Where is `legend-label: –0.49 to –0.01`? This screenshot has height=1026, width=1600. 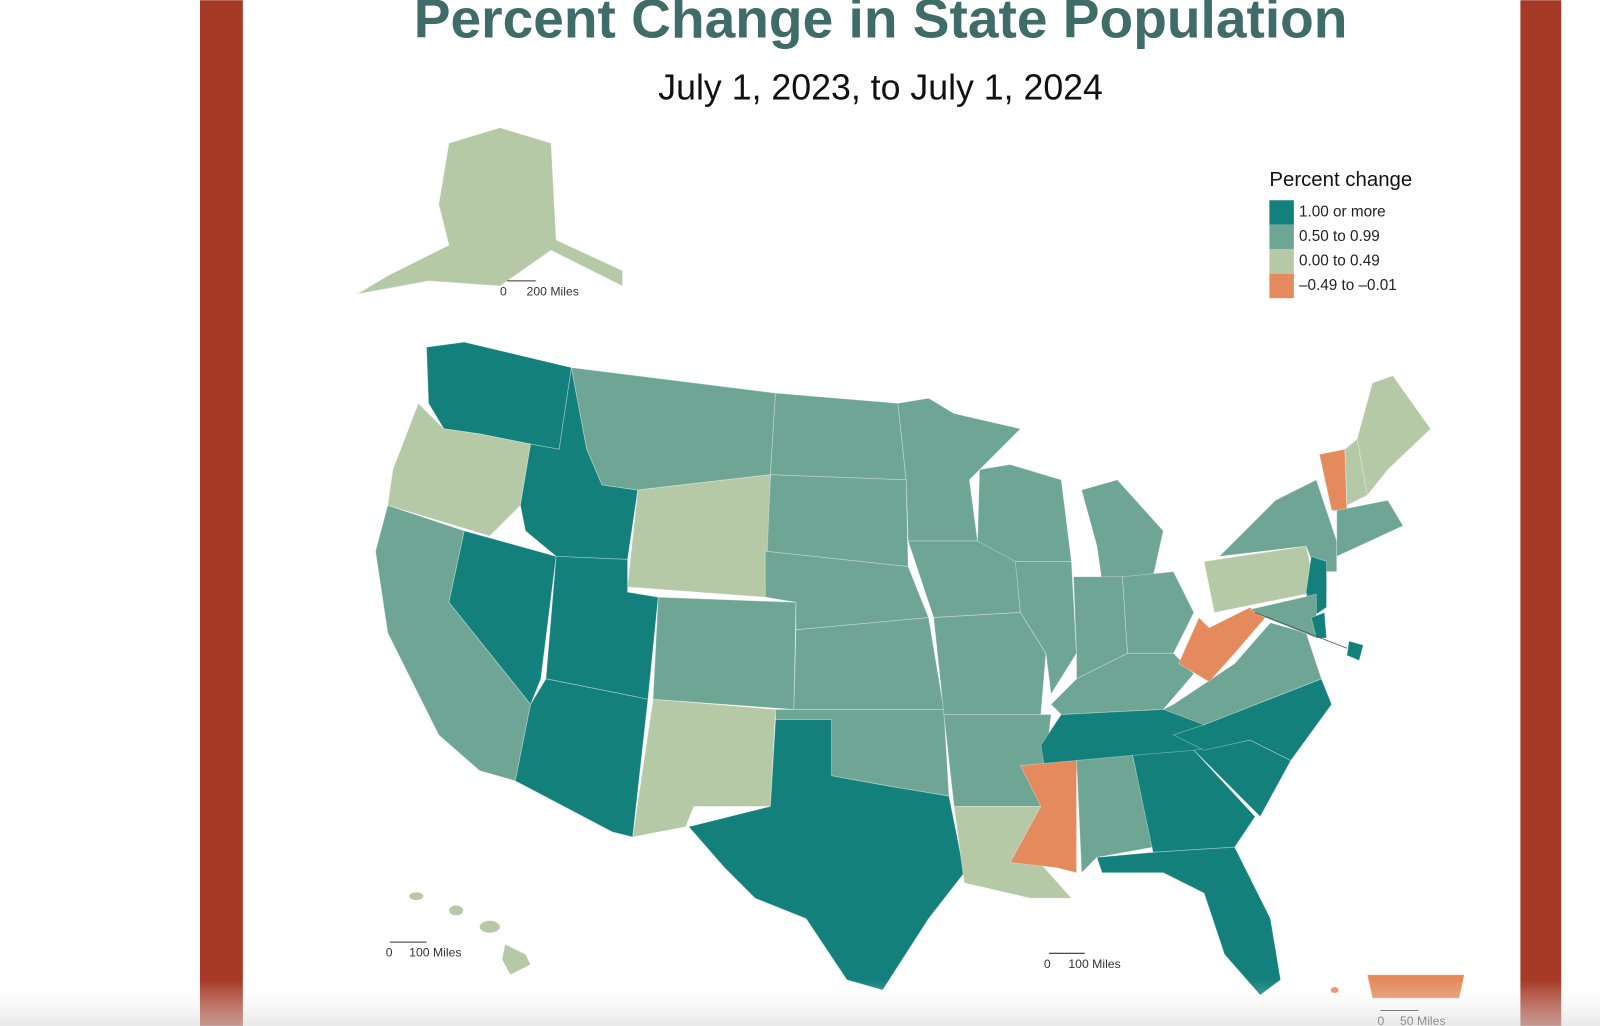
legend-label: –0.49 to –0.01 is located at coordinates (1348, 285).